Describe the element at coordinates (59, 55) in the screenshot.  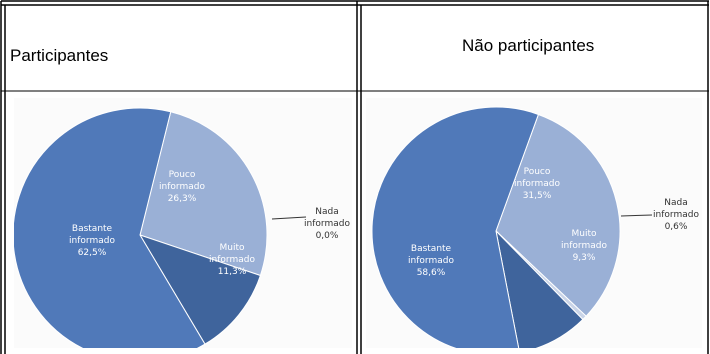
I see `header-participantes: Participantes` at that location.